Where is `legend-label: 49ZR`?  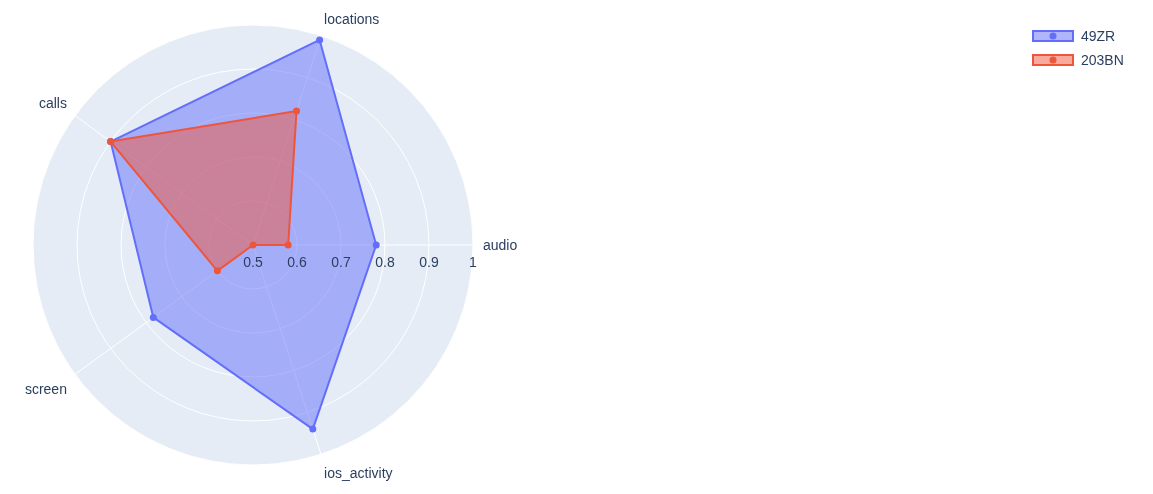
legend-label: 49ZR is located at coordinates (1098, 36).